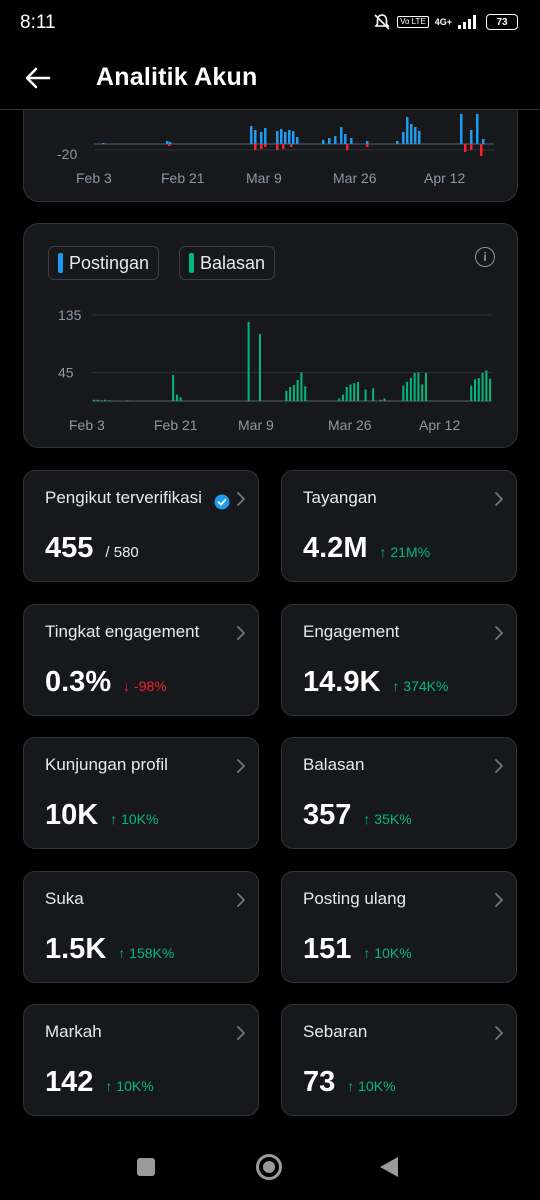 The width and height of the screenshot is (540, 1200). I want to click on x-tick-label: Mar 9, so click(256, 425).